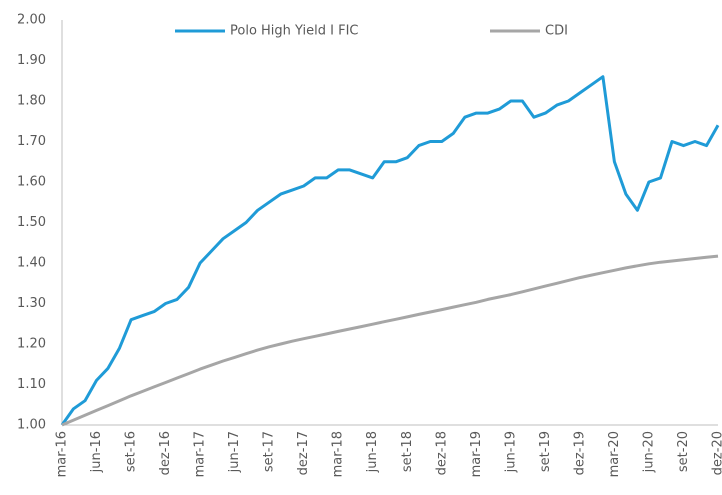 The height and width of the screenshot is (495, 722). I want to click on x-tick-label: mar-19, so click(476, 454).